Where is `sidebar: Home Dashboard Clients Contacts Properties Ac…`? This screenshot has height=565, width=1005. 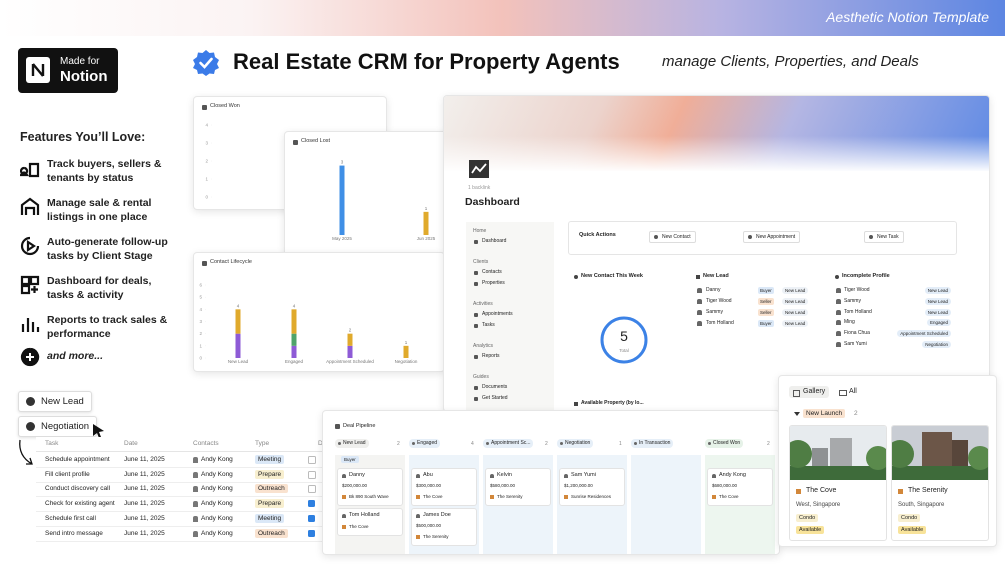
sidebar: Home Dashboard Clients Contacts Properties Ac… is located at coordinates (510, 316).